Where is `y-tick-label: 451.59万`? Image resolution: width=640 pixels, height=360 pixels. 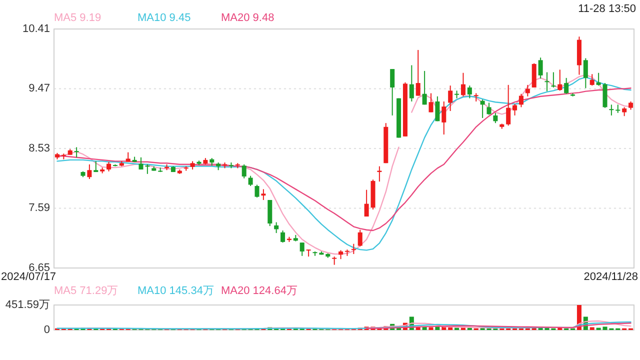 y-tick-label: 451.59万 is located at coordinates (27, 304).